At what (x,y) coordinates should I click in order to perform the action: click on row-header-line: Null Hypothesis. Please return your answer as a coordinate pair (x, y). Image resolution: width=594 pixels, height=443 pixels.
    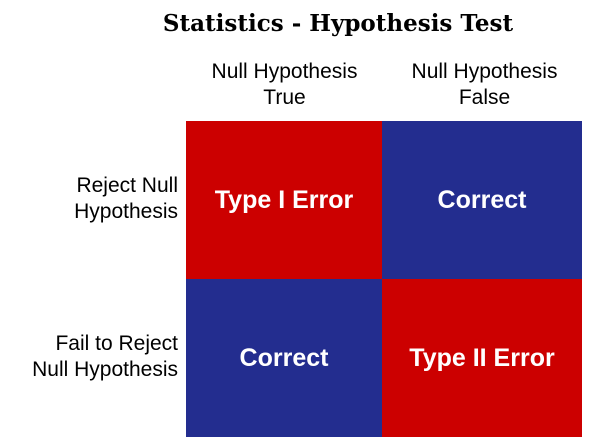
    Looking at the image, I should click on (105, 369).